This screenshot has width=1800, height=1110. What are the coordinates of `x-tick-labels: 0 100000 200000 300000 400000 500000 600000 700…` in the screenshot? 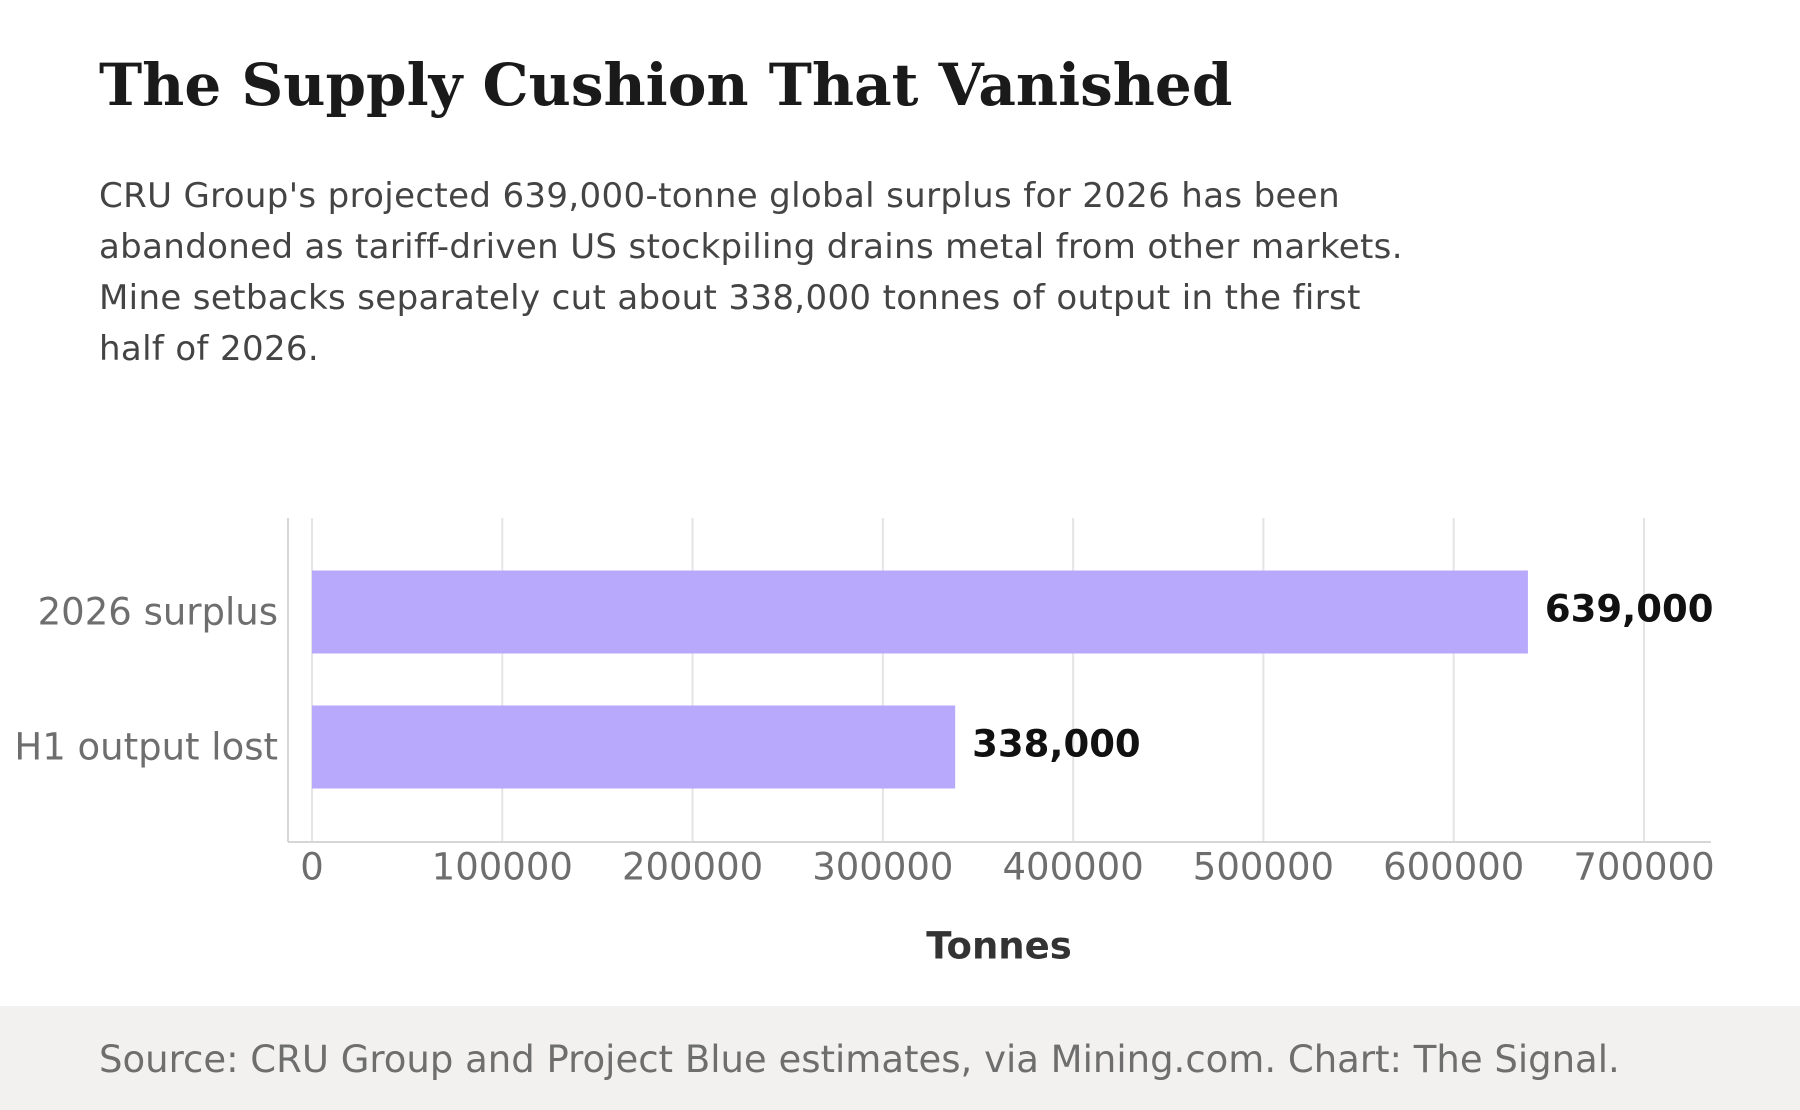 It's located at (1007, 867).